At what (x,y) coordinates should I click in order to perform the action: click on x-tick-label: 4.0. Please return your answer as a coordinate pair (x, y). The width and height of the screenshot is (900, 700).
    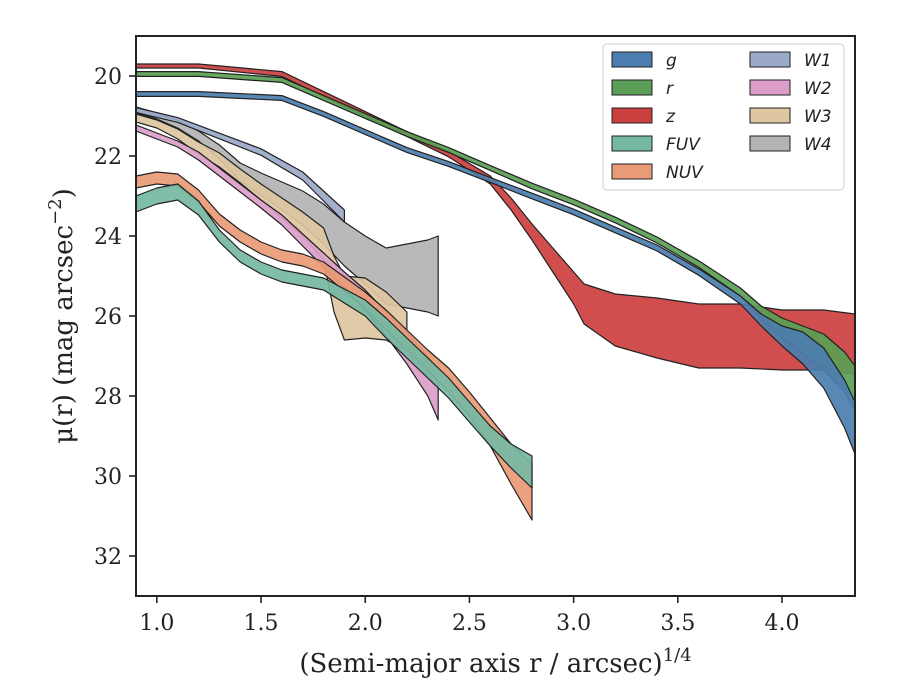
    Looking at the image, I should click on (782, 623).